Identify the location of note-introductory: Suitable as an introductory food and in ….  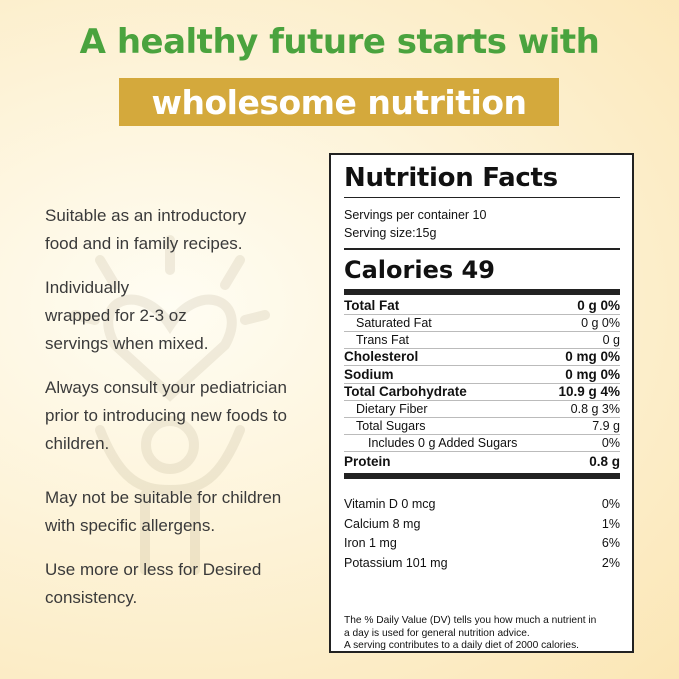
(146, 229).